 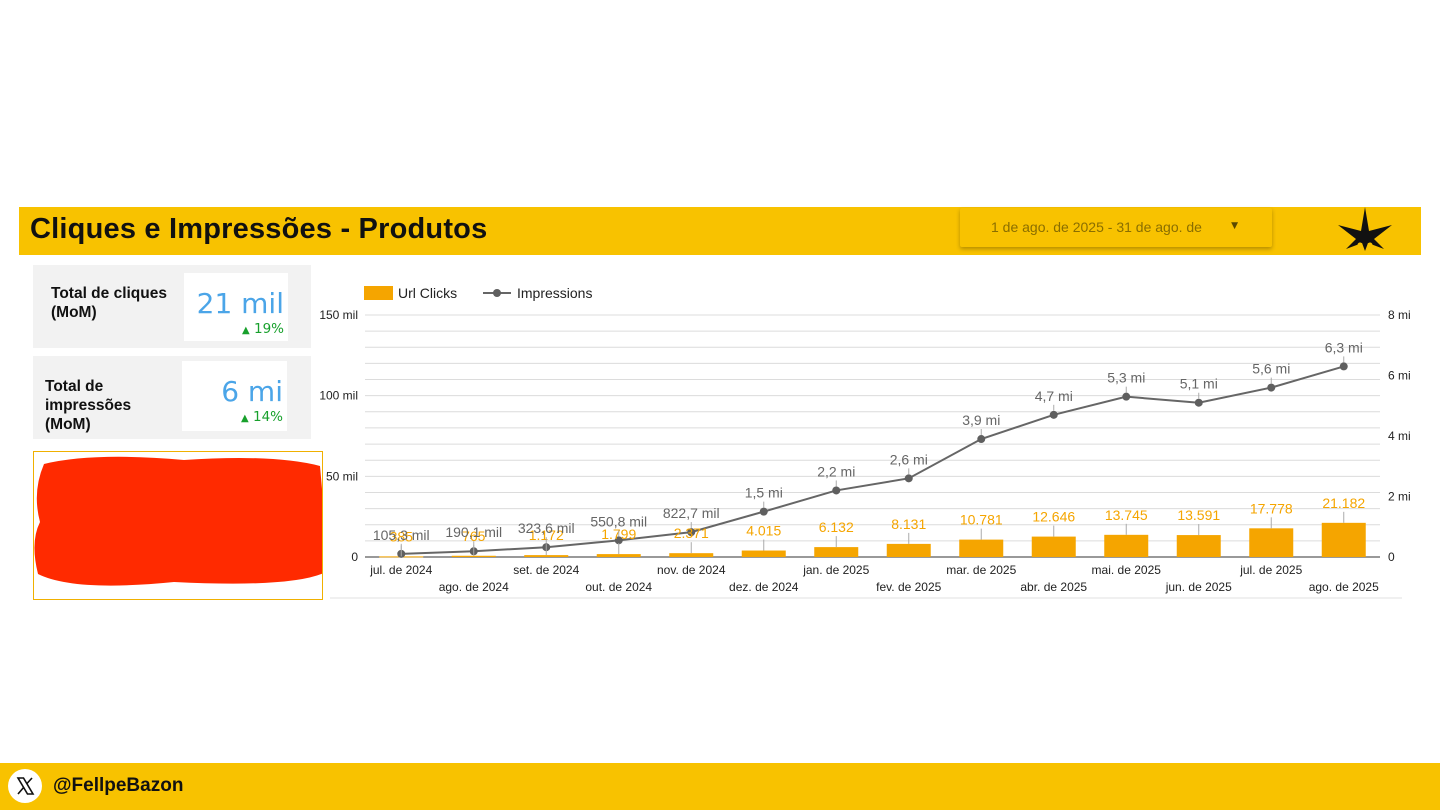 I want to click on kpi-label: Total de cliques (MoM), so click(x=109, y=303).